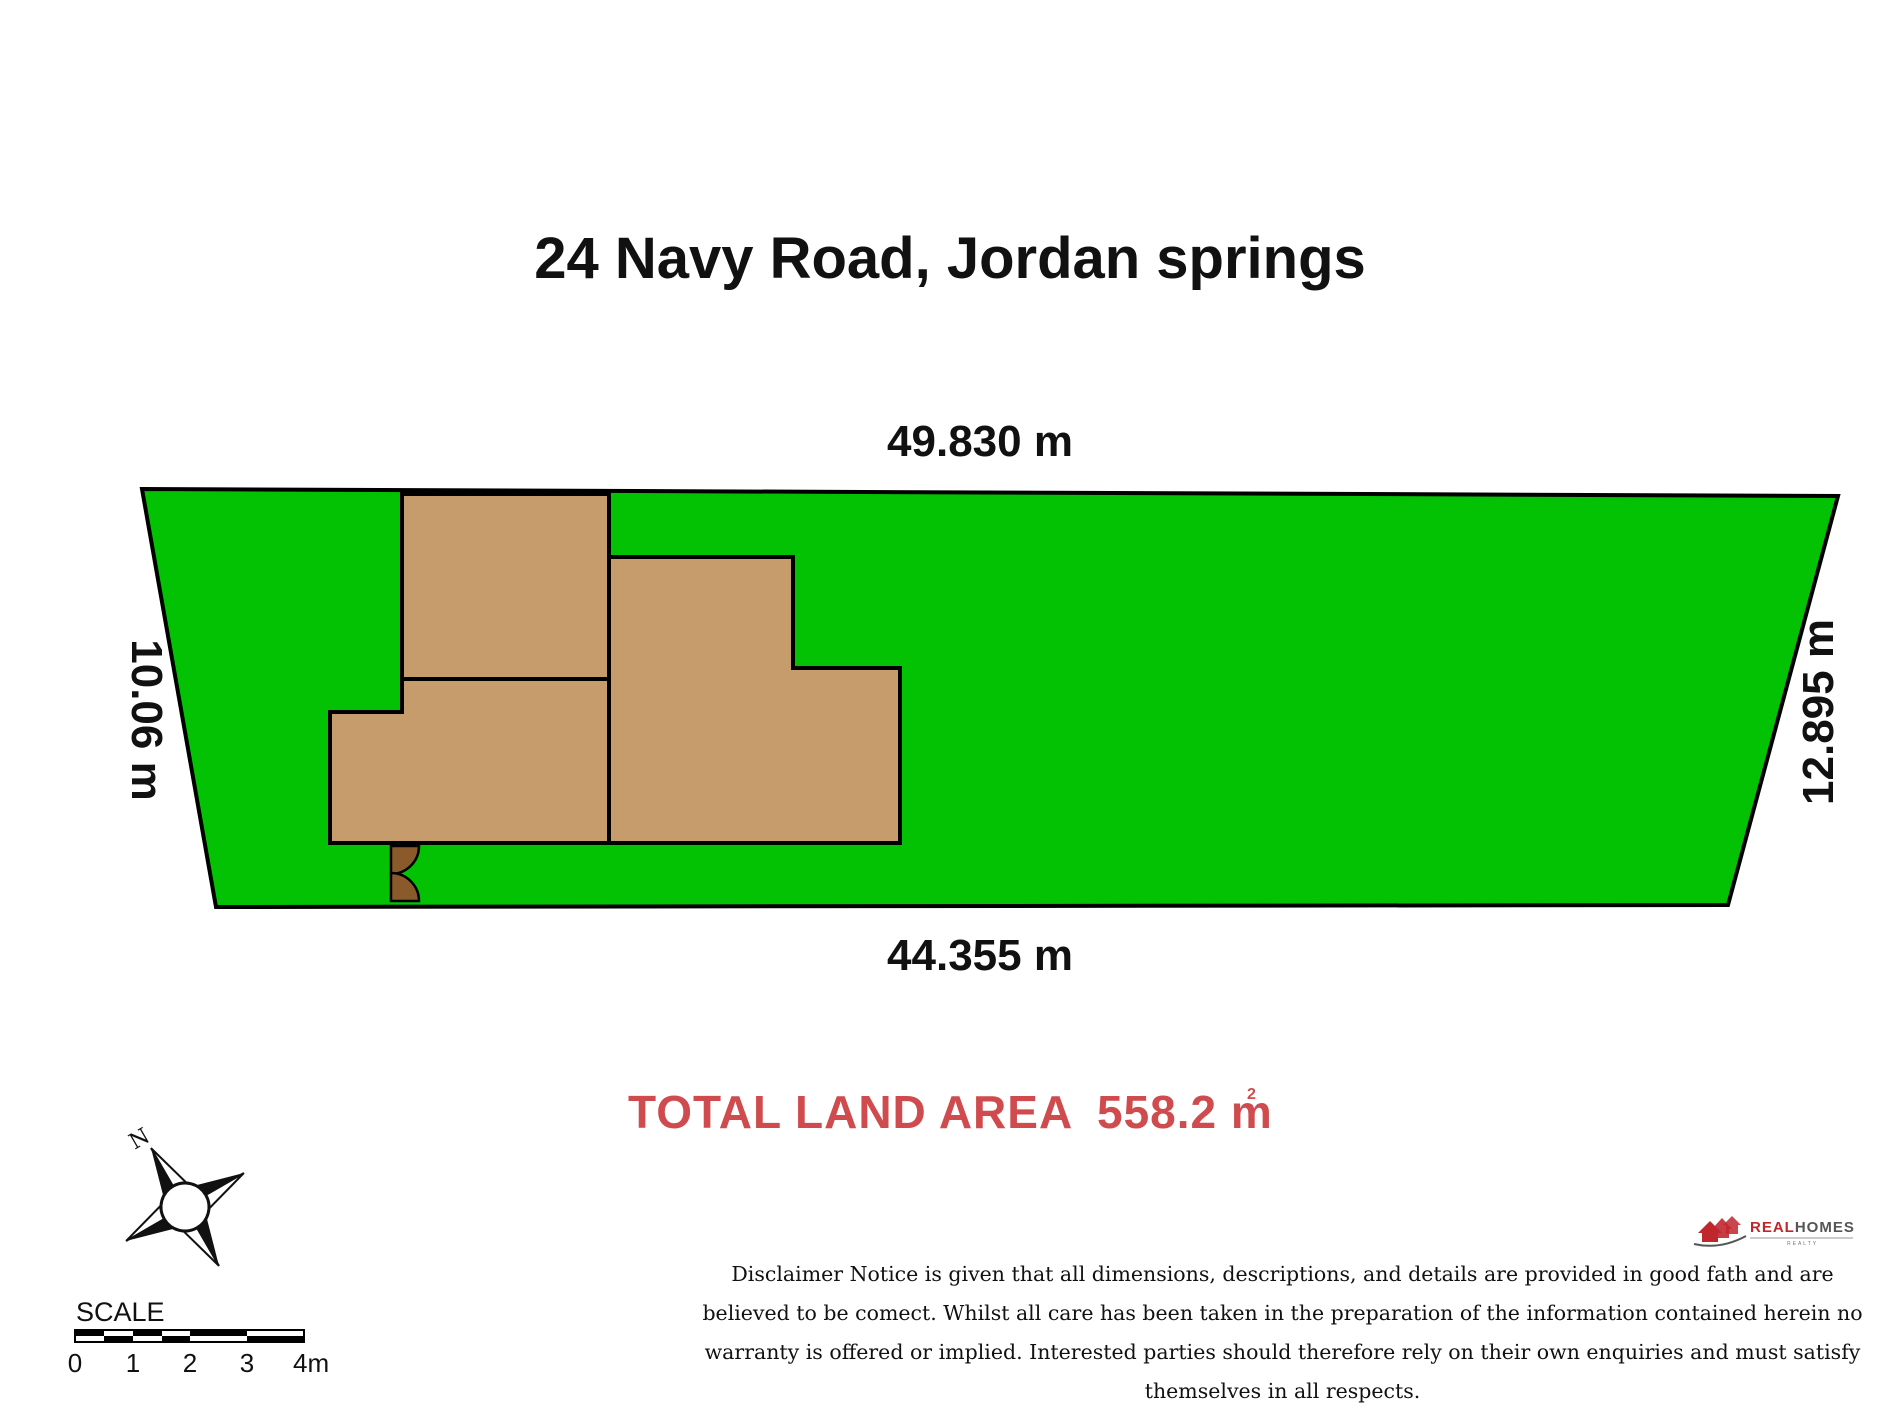 The height and width of the screenshot is (1425, 1900). Describe the element at coordinates (133, 1363) in the screenshot. I see `scale-tick-label: 1` at that location.